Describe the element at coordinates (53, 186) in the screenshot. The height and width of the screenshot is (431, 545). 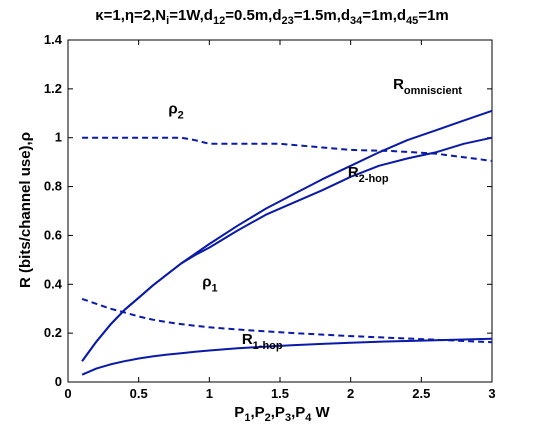
I see `y-tick-label: 0.8` at that location.